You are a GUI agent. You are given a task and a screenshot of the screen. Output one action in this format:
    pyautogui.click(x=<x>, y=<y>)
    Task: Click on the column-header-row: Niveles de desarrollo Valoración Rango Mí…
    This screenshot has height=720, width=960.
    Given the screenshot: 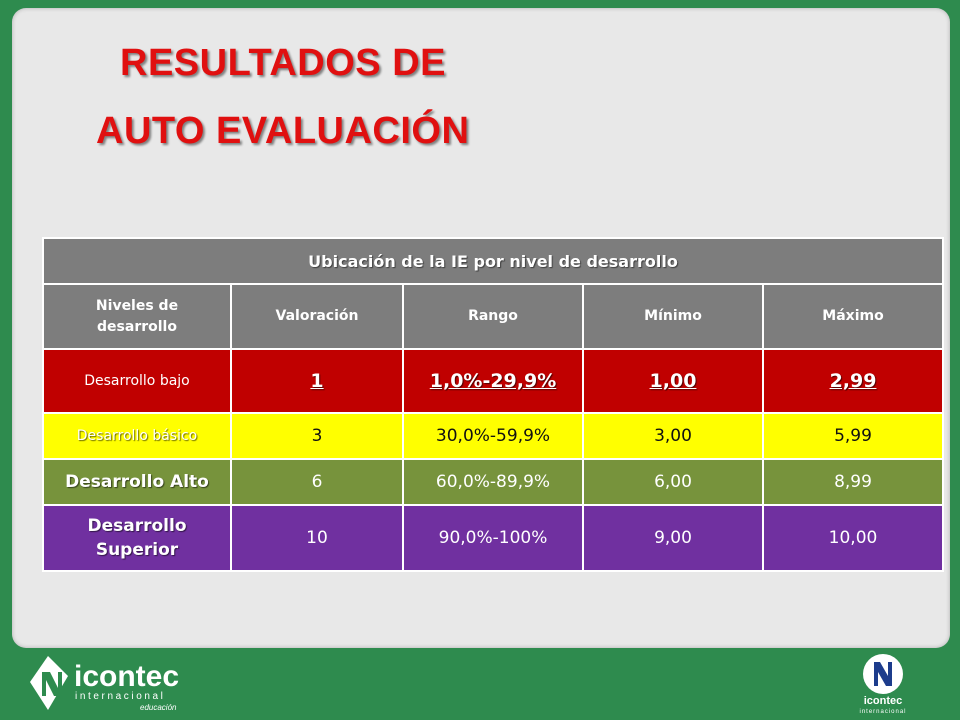 What is the action you would take?
    pyautogui.click(x=493, y=316)
    